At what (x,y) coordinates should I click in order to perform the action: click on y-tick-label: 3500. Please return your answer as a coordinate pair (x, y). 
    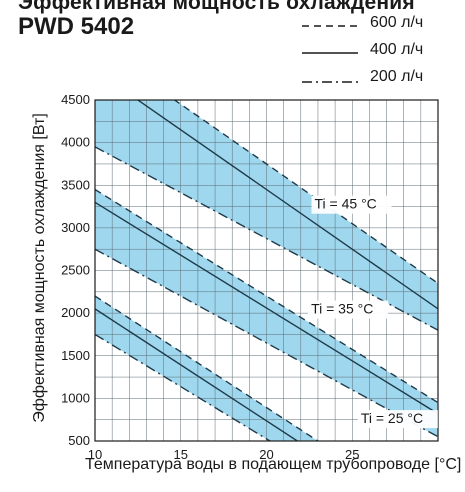
    Looking at the image, I should click on (75, 184).